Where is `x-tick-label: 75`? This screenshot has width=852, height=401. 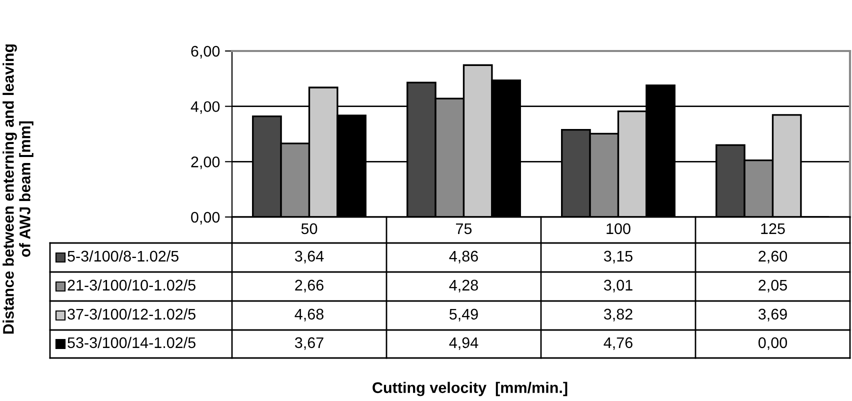
x-tick-label: 75 is located at coordinates (464, 228).